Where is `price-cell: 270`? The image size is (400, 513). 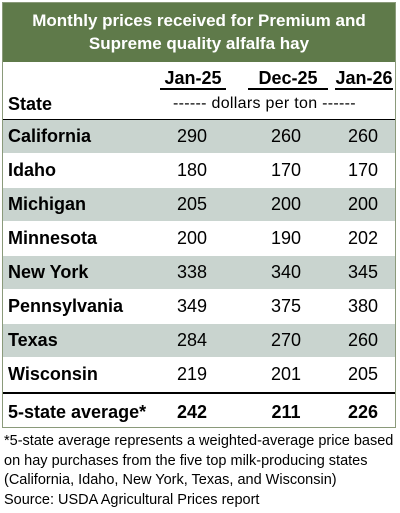
price-cell: 270 is located at coordinates (286, 340).